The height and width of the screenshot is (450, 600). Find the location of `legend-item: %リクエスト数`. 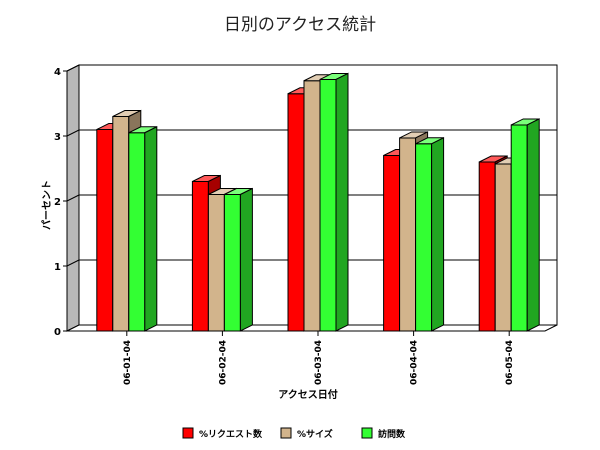

legend-item: %リクエスト数 is located at coordinates (222, 433).